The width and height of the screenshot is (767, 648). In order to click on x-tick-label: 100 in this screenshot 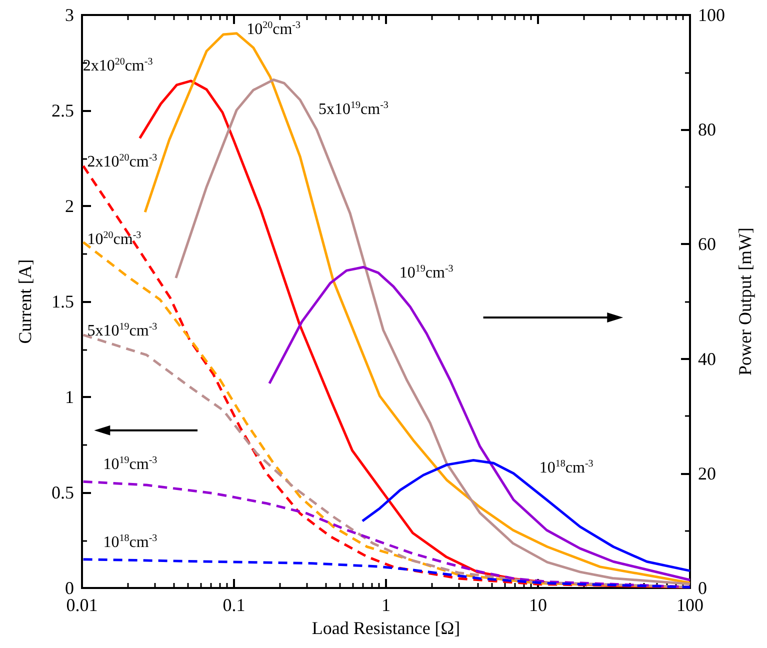, I will do `click(690, 605)`.